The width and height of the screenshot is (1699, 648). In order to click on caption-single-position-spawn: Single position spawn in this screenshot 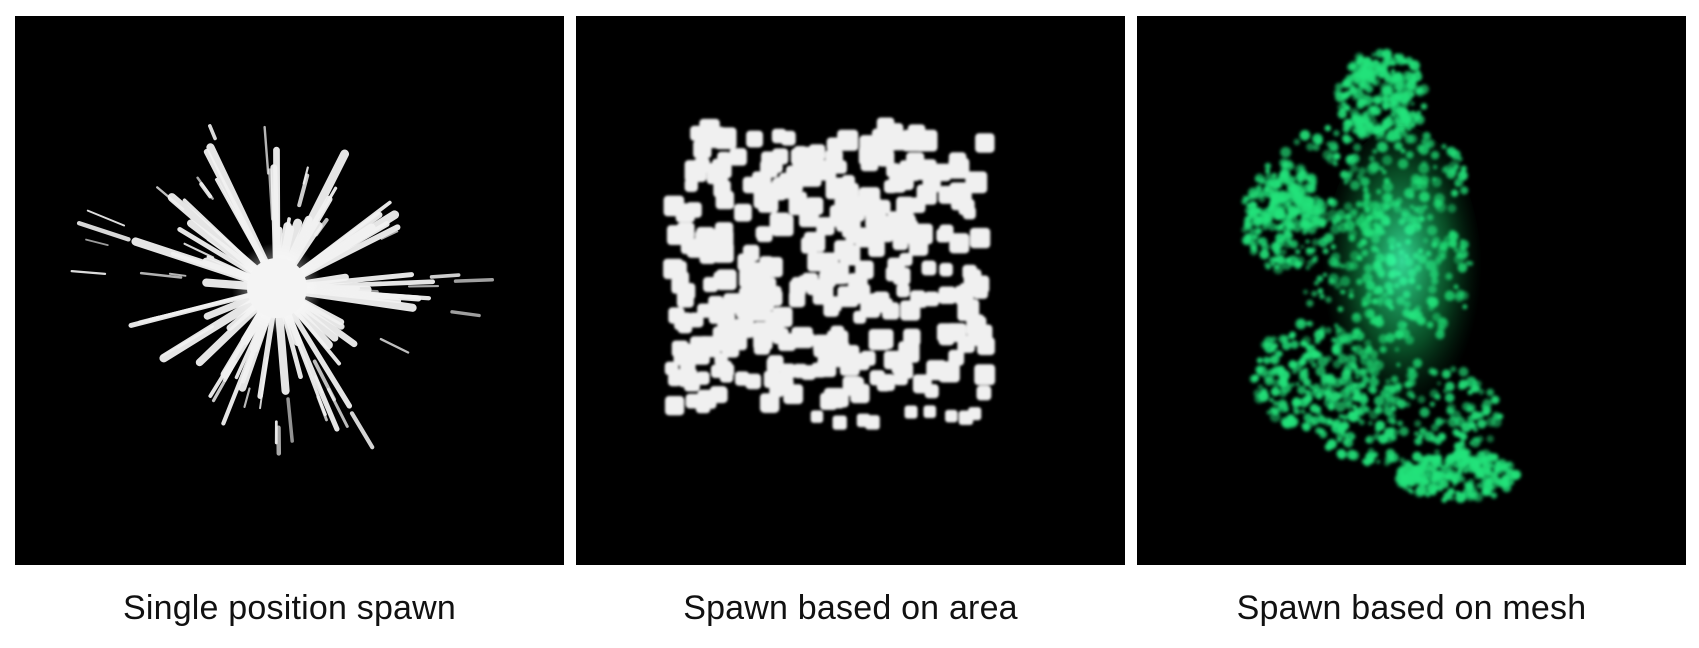, I will do `click(289, 608)`.